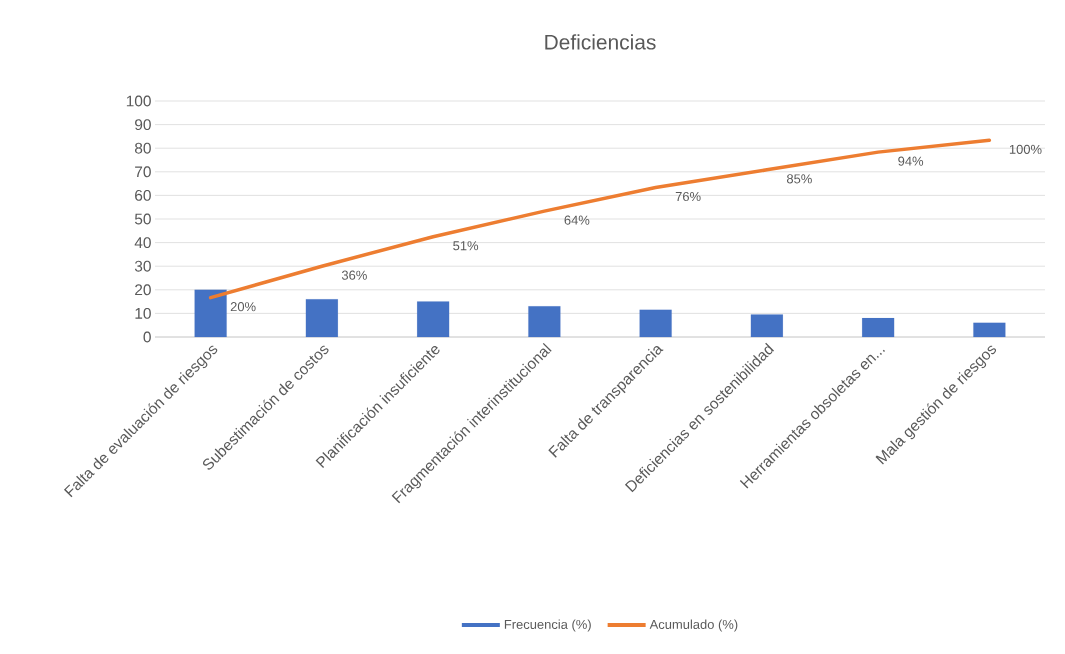 The image size is (1065, 654). I want to click on y-tick-label: 20, so click(143, 290).